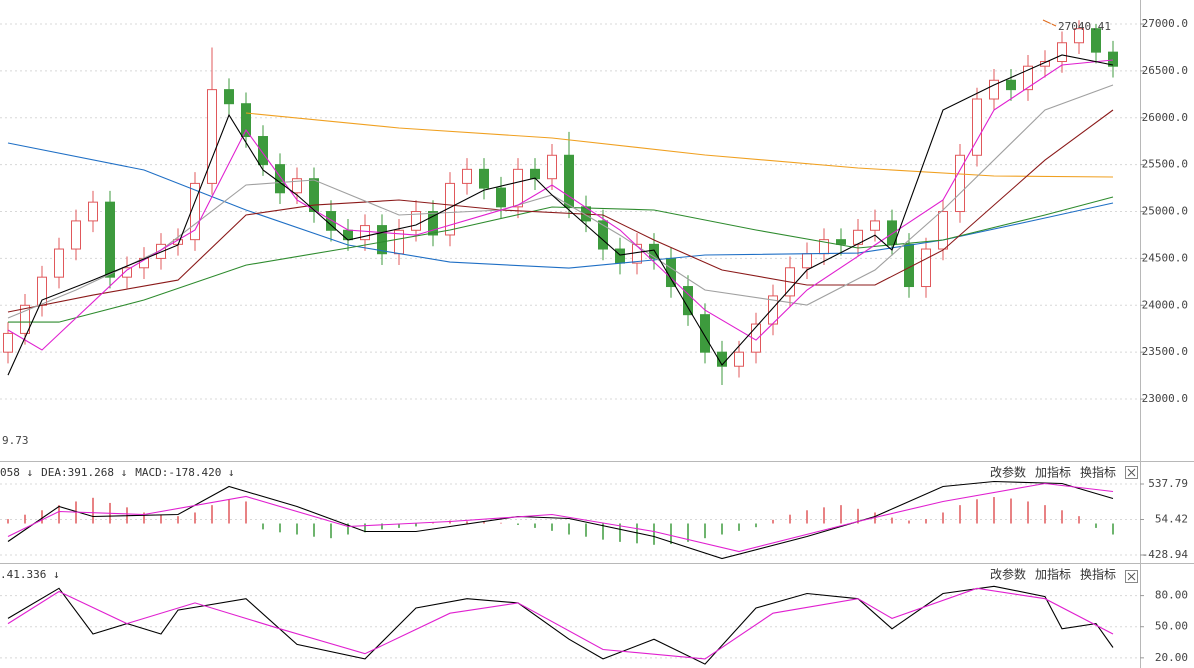  What do you see at coordinates (1165, 257) in the screenshot?
I see `y-tick-label: 24500.0` at bounding box center [1165, 257].